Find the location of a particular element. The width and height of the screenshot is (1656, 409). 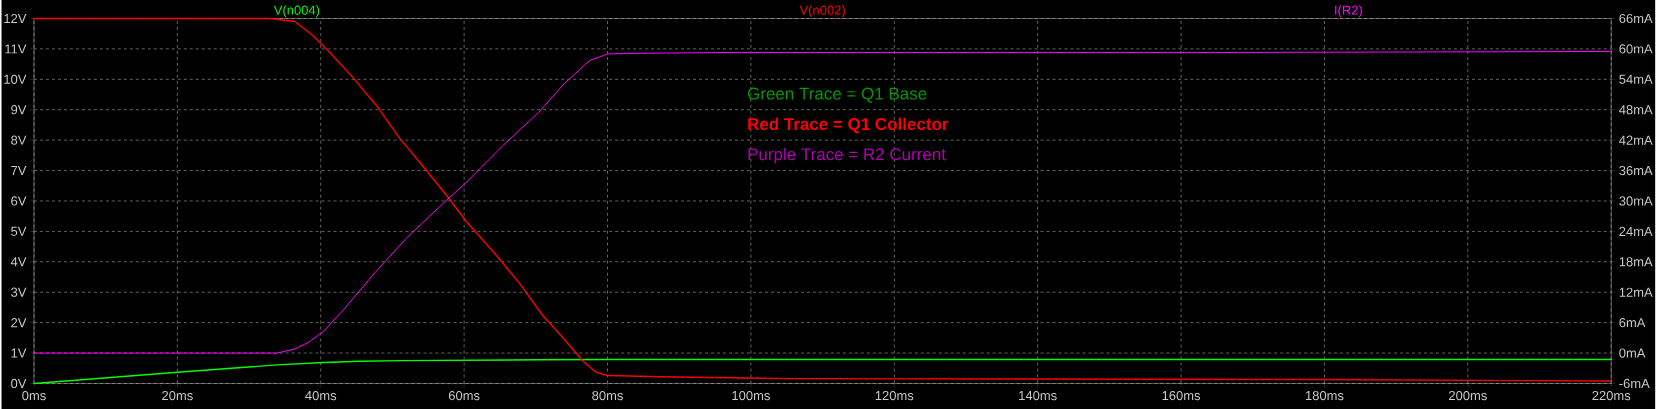

y-tick-label: 3V is located at coordinates (19, 292).